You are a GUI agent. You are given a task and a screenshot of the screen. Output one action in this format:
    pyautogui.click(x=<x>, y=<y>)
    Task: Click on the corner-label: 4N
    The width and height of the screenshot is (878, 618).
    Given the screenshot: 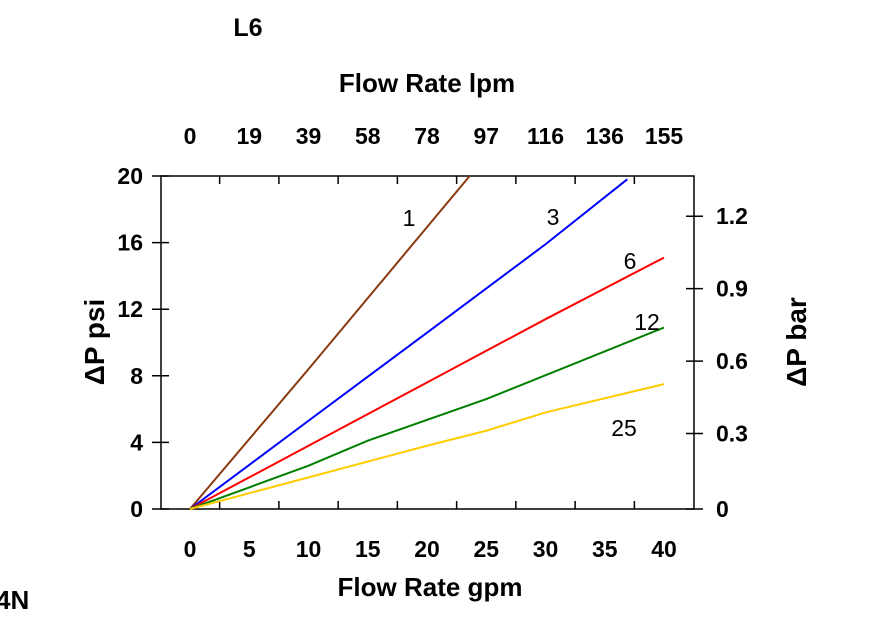 What is the action you would take?
    pyautogui.click(x=14, y=600)
    